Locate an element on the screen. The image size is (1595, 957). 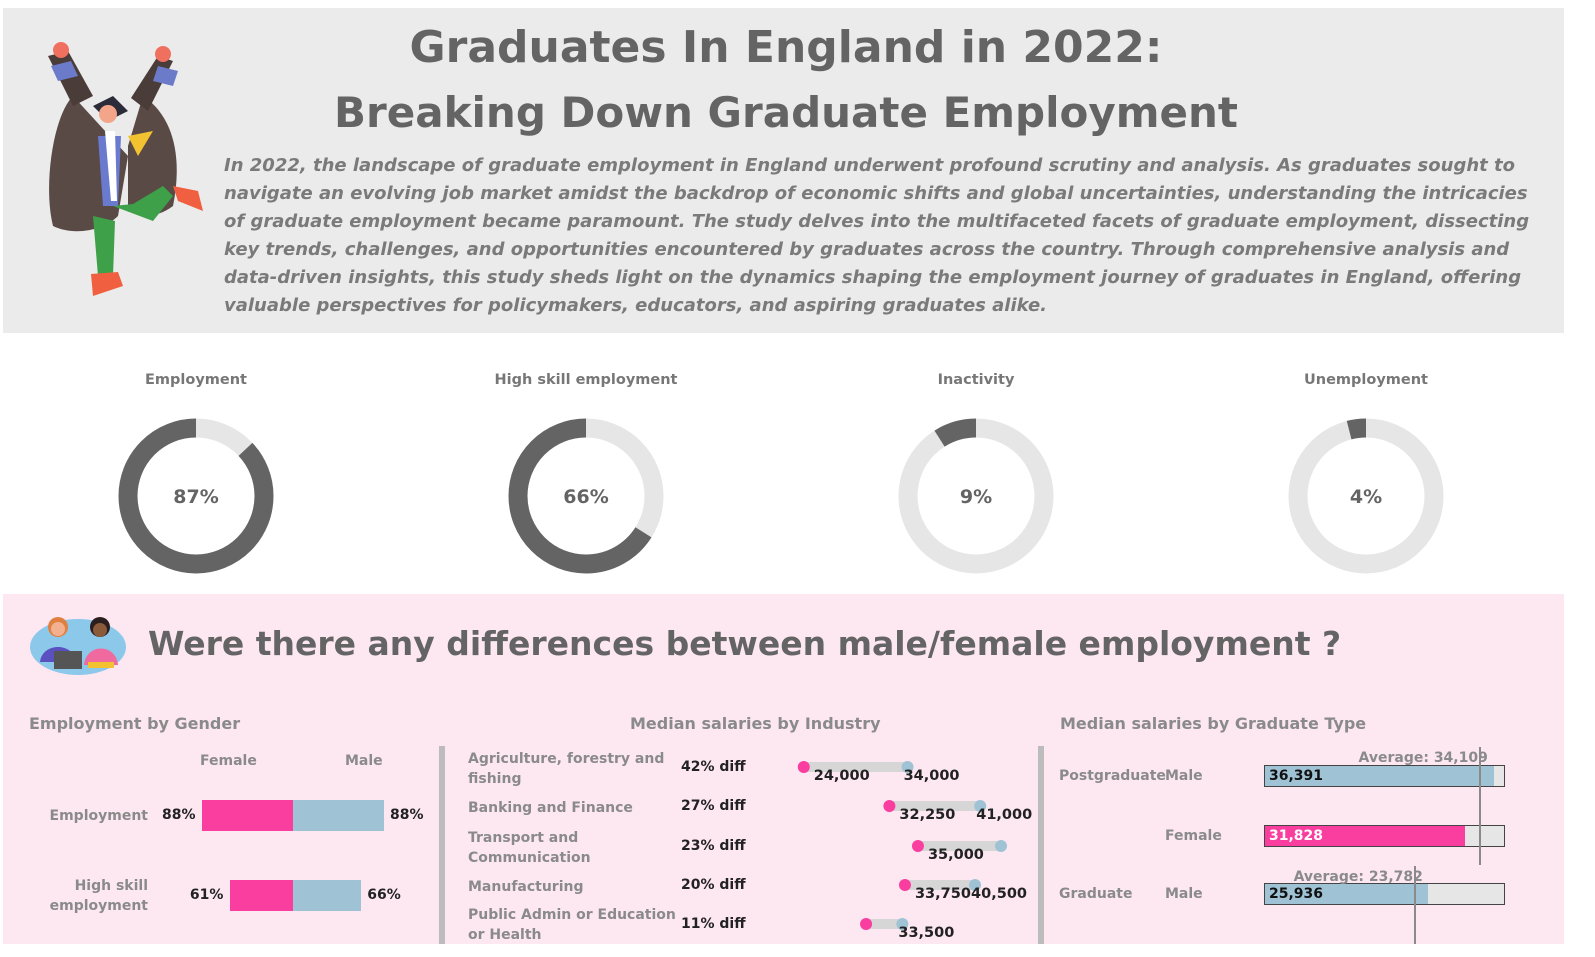
donut-ring: 66% is located at coordinates (586, 496).